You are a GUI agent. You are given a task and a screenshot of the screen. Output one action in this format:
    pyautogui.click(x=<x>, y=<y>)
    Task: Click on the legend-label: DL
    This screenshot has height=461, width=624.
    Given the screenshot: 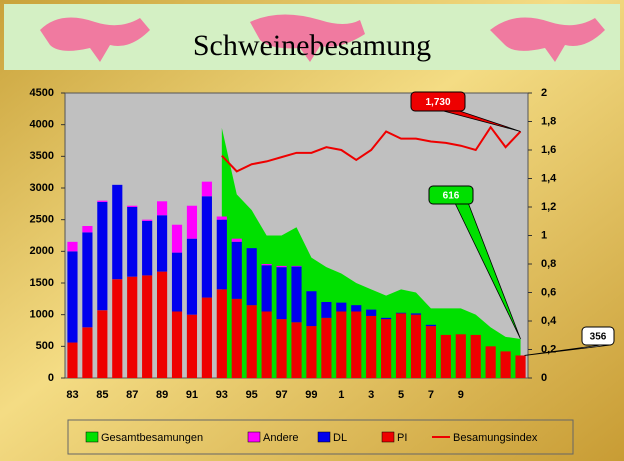 What is the action you would take?
    pyautogui.click(x=340, y=438)
    